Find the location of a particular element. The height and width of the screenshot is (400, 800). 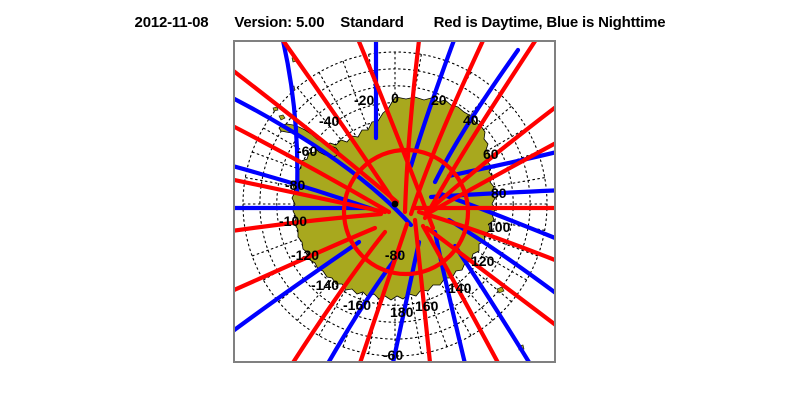

title-legend: Red is Daytime, Blue is Nighttime is located at coordinates (549, 22).